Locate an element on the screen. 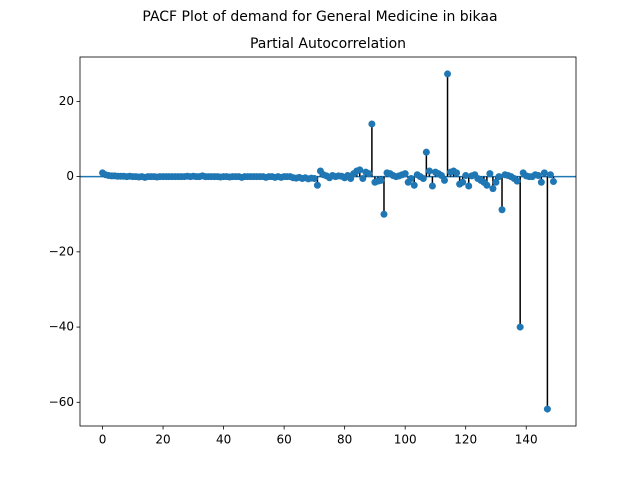 This screenshot has height=480, width=640. x-tick-label: 140 is located at coordinates (526, 440).